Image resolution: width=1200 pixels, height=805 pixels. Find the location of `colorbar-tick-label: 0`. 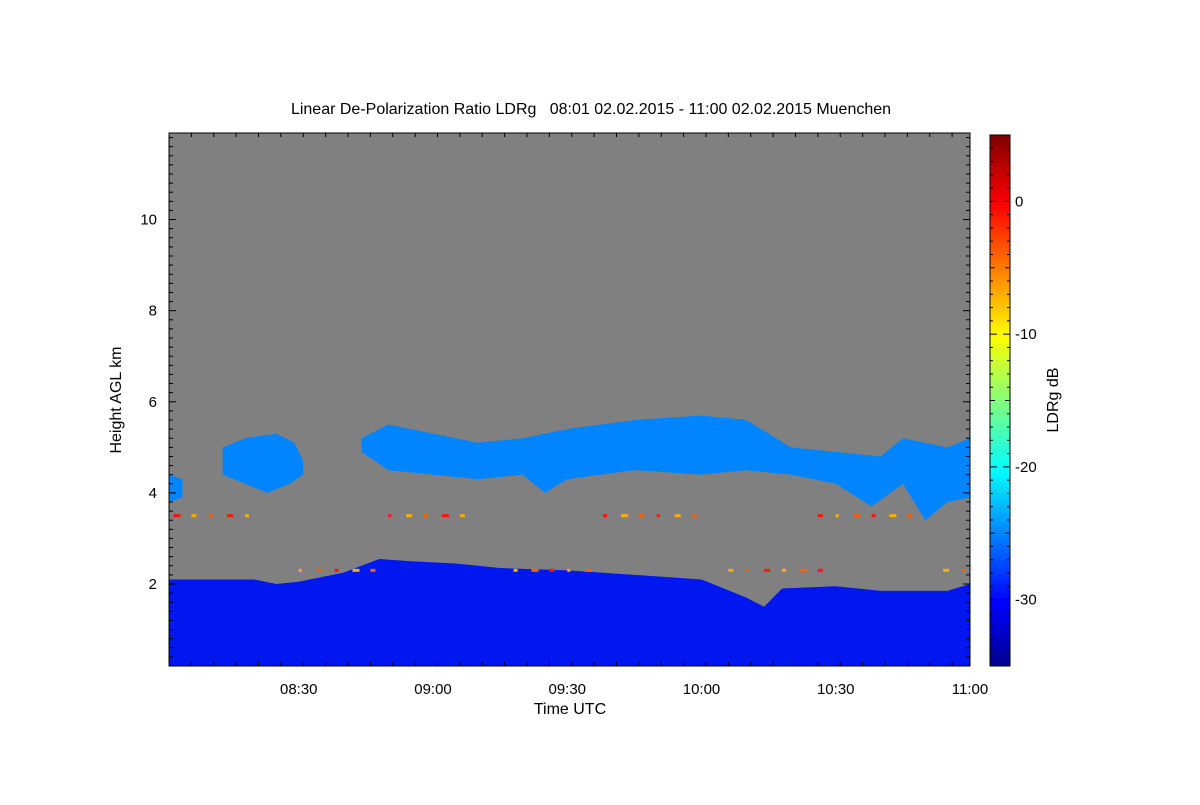

colorbar-tick-label: 0 is located at coordinates (1019, 201).